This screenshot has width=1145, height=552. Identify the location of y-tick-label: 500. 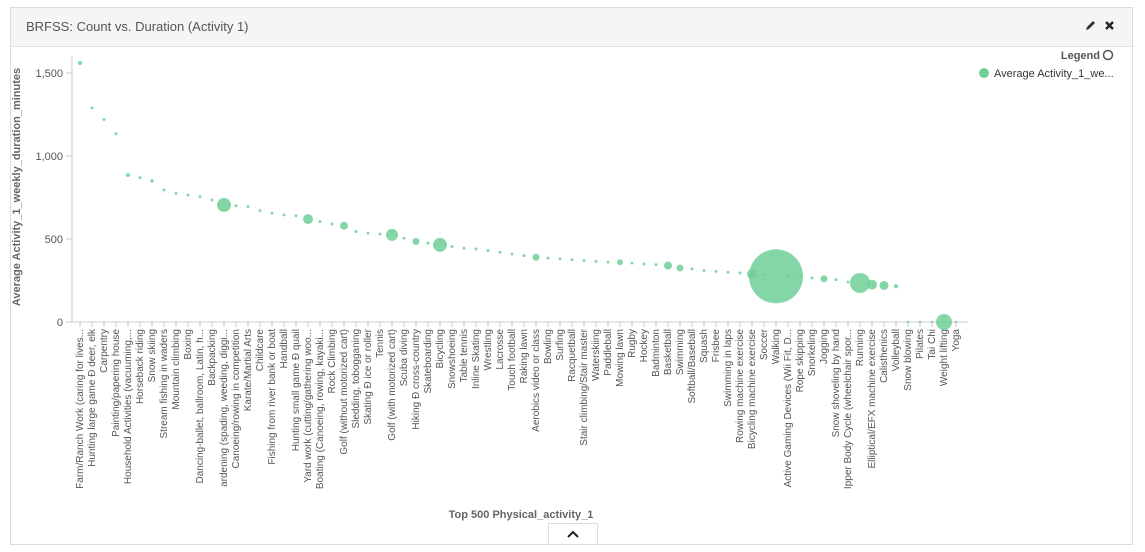
(54, 240).